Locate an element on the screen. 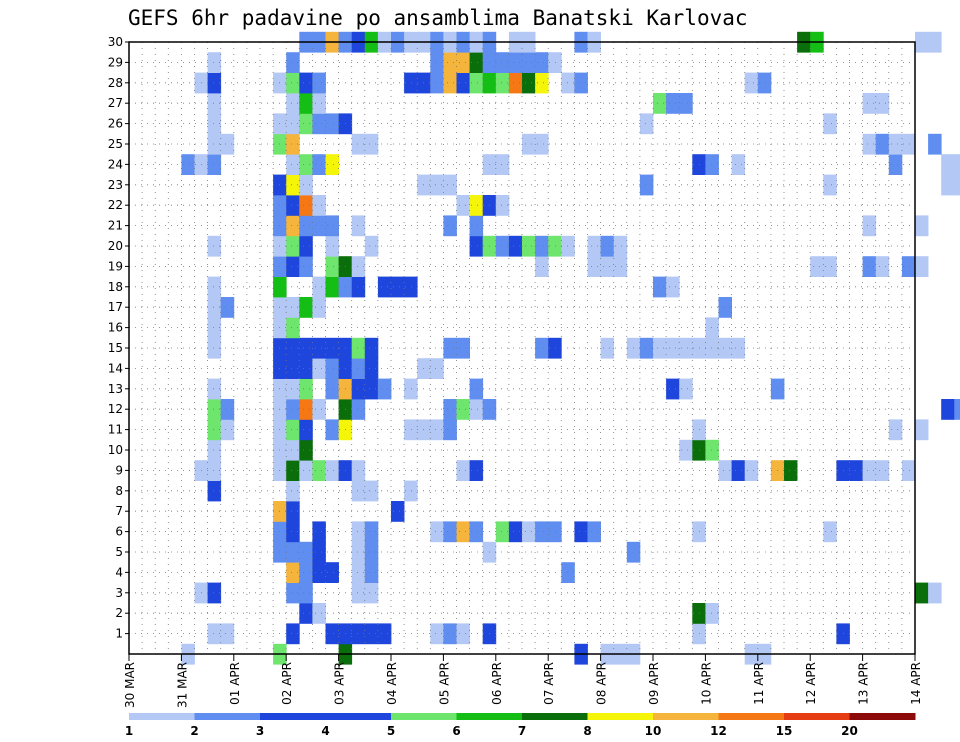 The height and width of the screenshot is (742, 960). legend-label: 20 is located at coordinates (849, 731).